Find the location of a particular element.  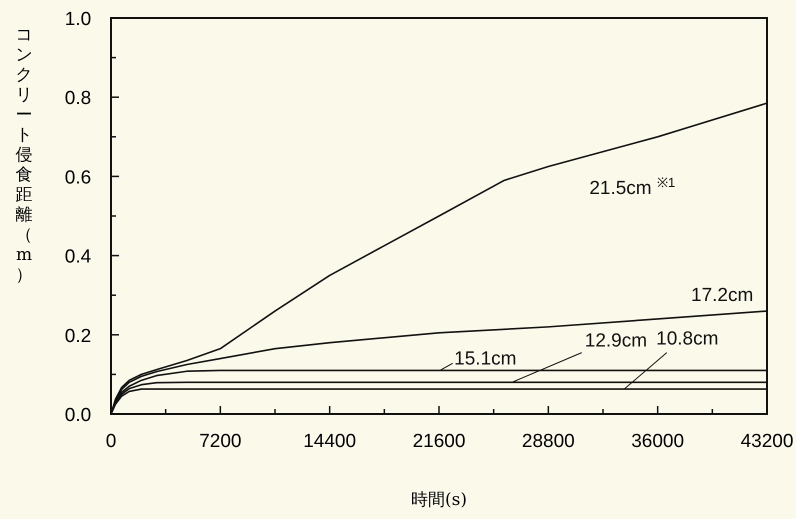

y-tick-label: 0.2 is located at coordinates (78, 336).